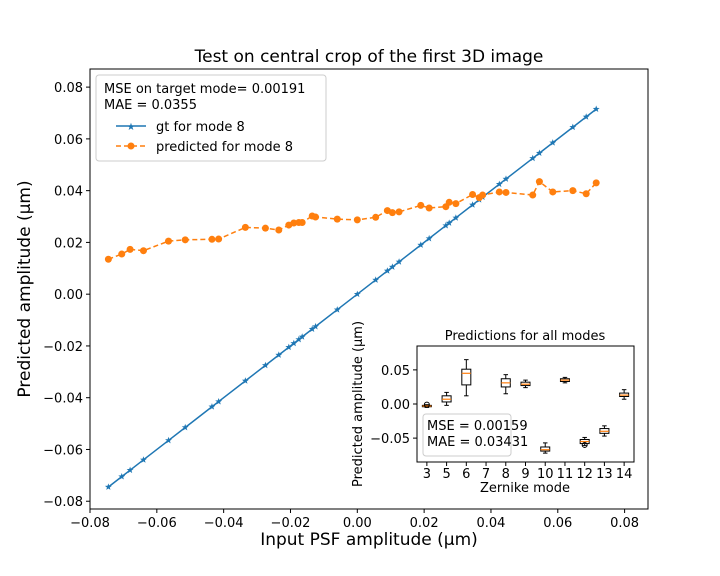  What do you see at coordinates (369, 540) in the screenshot?
I see `x-axis-label: Input PSF amplitude (μm)` at bounding box center [369, 540].